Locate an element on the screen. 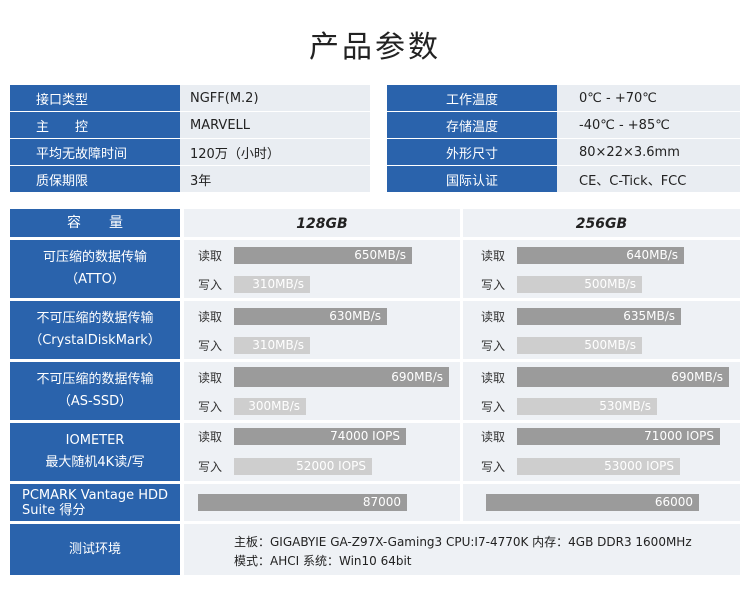  group-label-pcmark: PCMARK Vantage HDD Suite 得分 is located at coordinates (95, 502).